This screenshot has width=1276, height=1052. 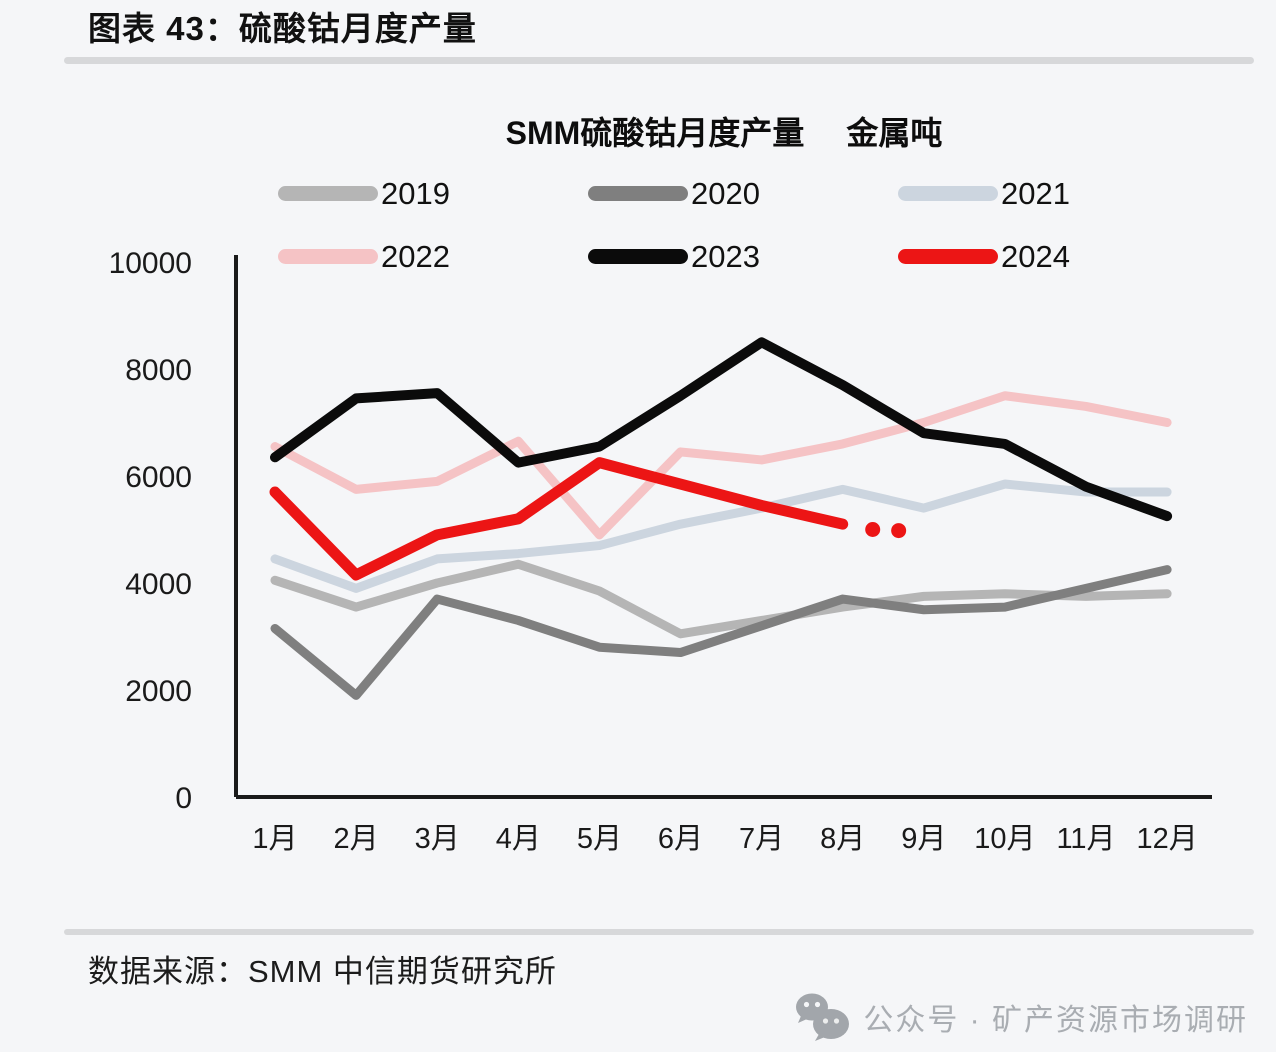 What do you see at coordinates (725, 256) in the screenshot?
I see `legend-label-2023: 2023` at bounding box center [725, 256].